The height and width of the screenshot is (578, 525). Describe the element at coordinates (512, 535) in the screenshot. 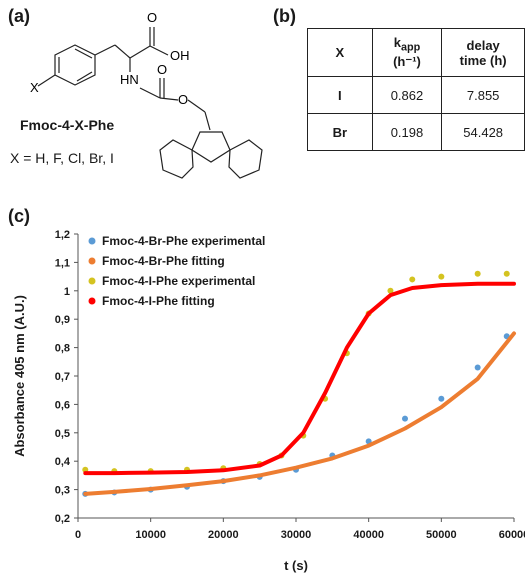

I see `x-tick-label: 60000` at that location.